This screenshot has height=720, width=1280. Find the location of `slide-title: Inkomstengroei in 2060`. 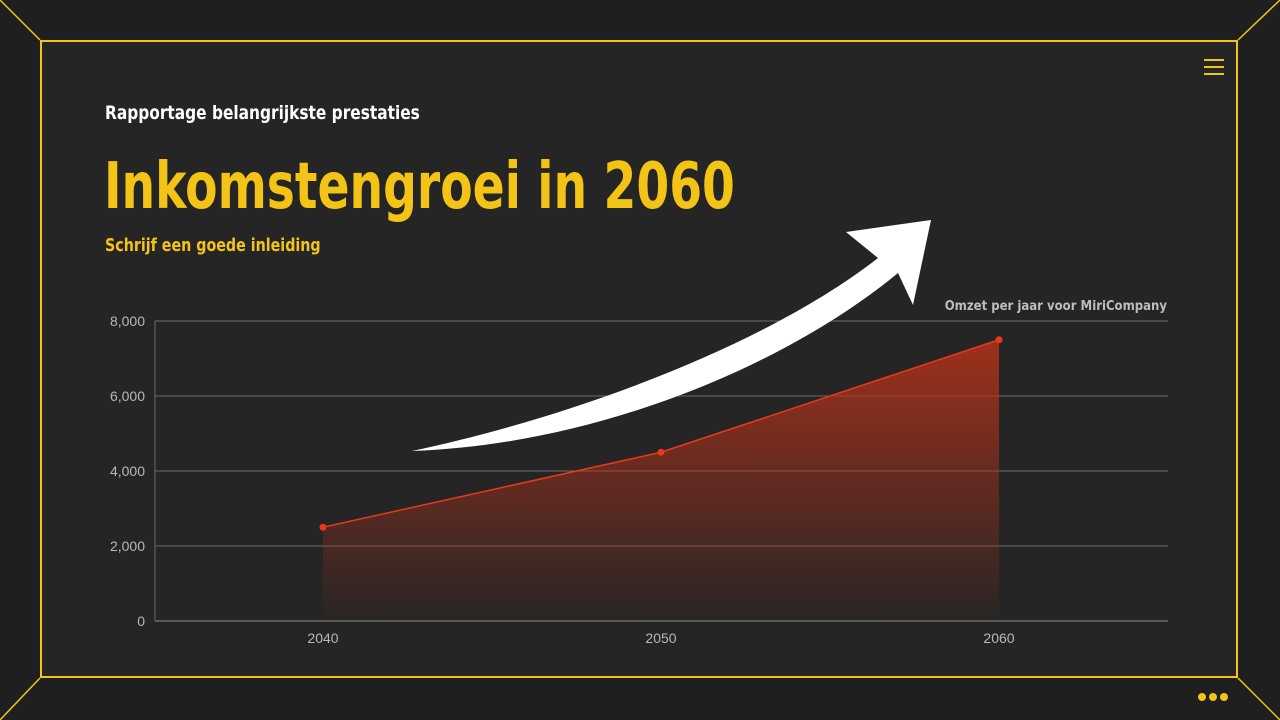

slide-title: Inkomstengroei in 2060 is located at coordinates (419, 187).